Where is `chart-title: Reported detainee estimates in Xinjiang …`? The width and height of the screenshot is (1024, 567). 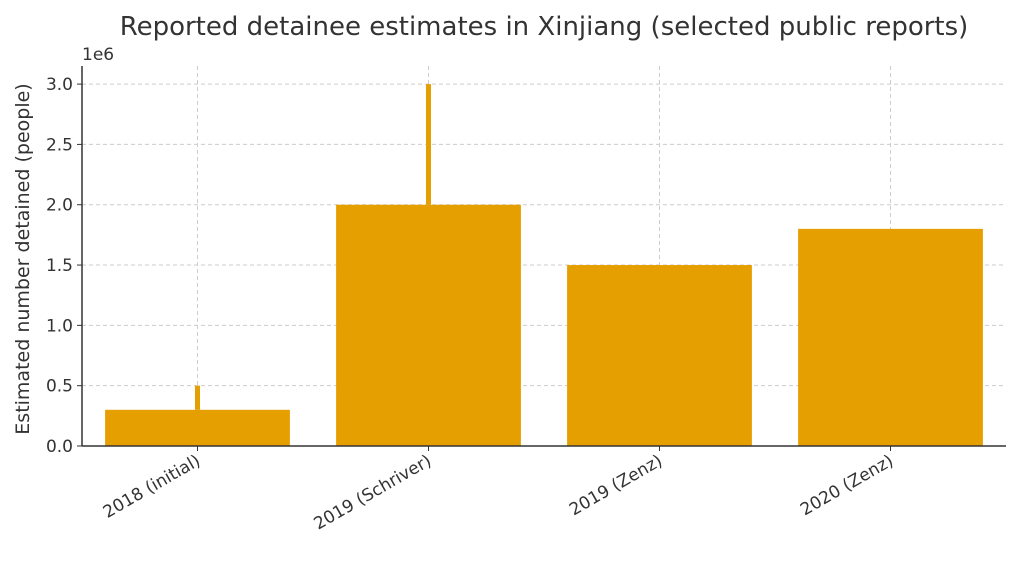 chart-title: Reported detainee estimates in Xinjiang … is located at coordinates (544, 27).